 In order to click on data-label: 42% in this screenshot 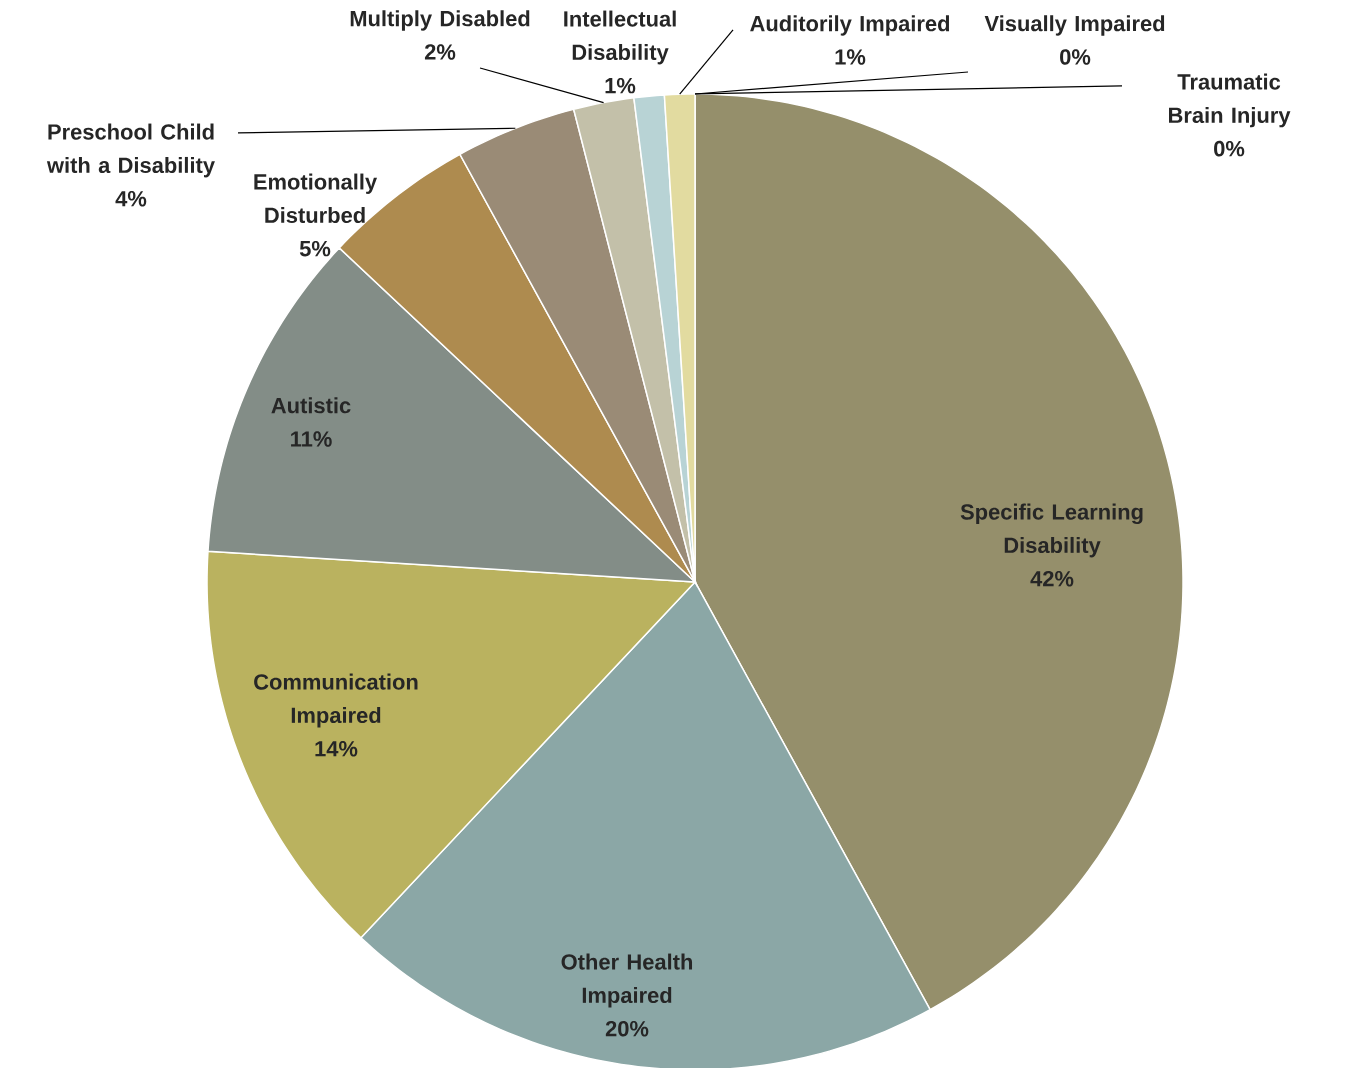, I will do `click(1052, 578)`.